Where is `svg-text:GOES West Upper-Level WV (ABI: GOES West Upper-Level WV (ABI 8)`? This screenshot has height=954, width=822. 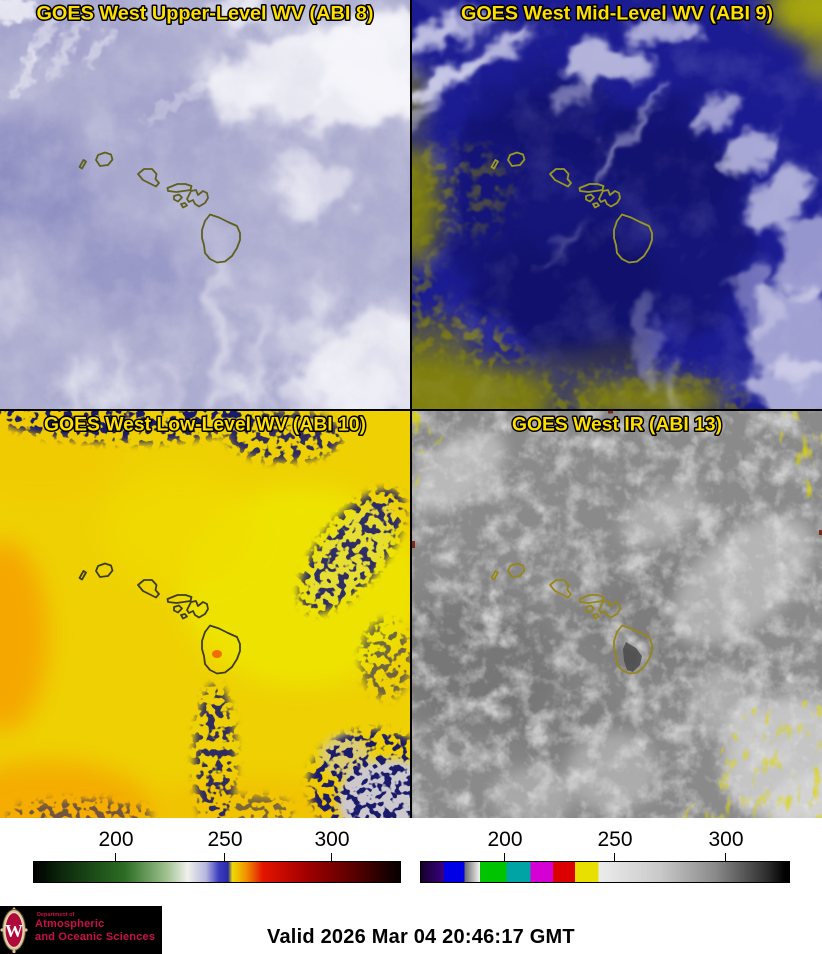 svg-text:GOES West Upper-Level WV (ABI: GOES West Upper-Level WV (ABI 8) is located at coordinates (205, 14).